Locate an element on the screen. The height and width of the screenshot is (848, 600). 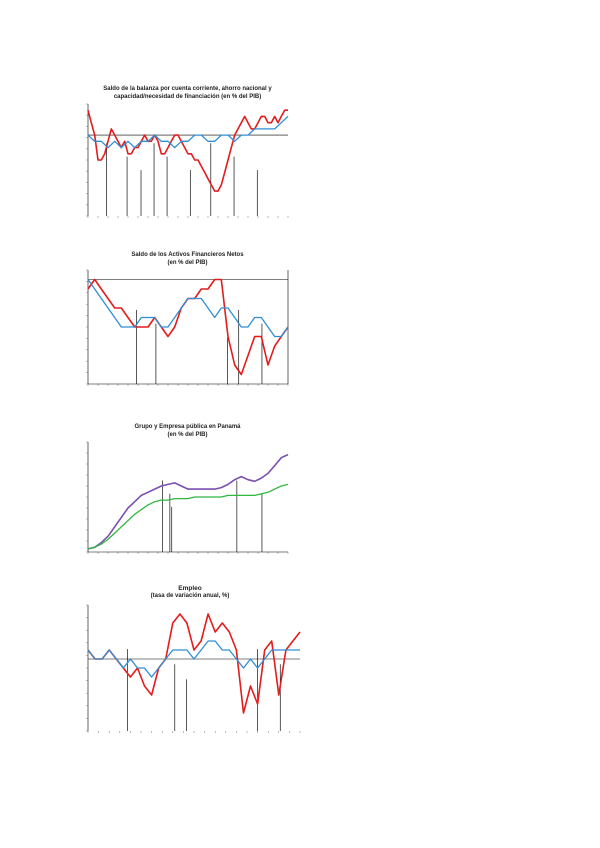
chart-4-plot is located at coordinates (193, 668).